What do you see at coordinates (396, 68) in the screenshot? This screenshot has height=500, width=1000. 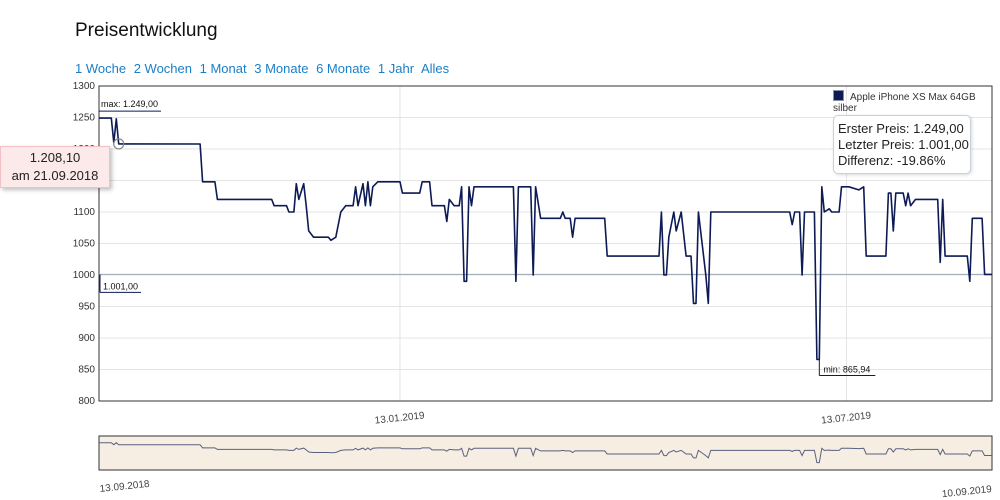 I see `range-button-1-year: 1 Jahr` at bounding box center [396, 68].